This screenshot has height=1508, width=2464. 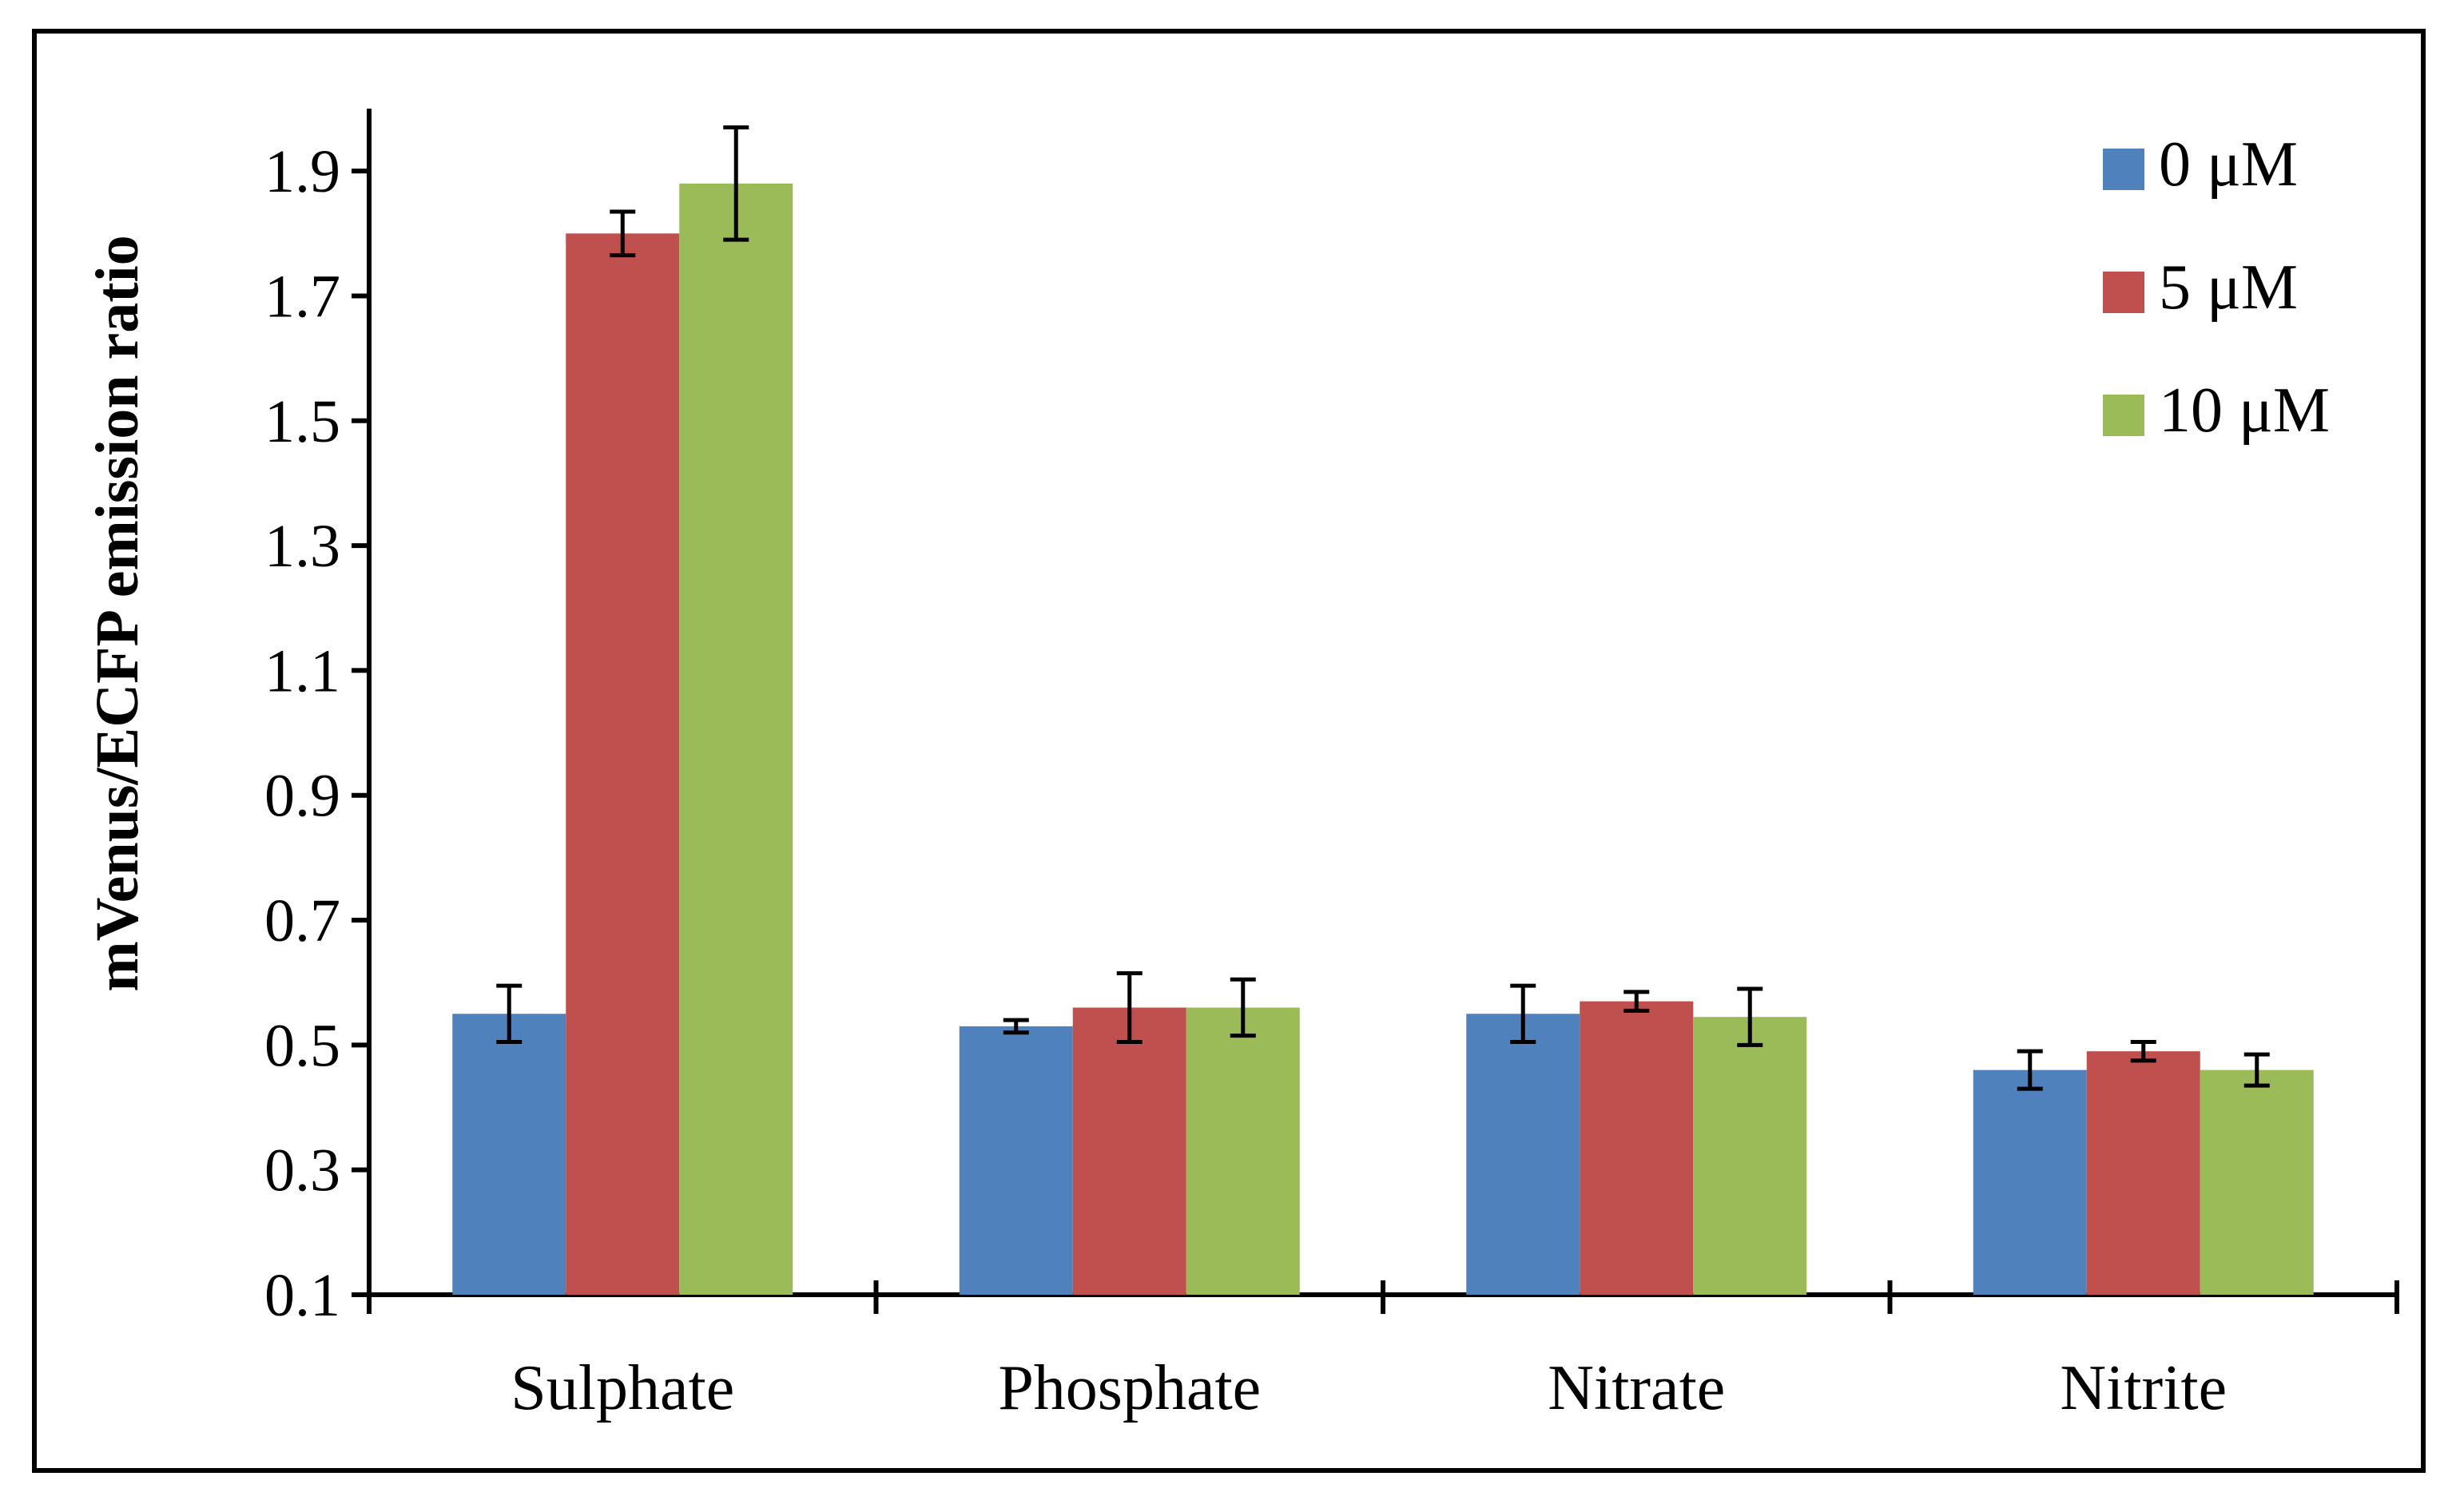 I want to click on y-tick-label: 1.9, so click(x=302, y=171).